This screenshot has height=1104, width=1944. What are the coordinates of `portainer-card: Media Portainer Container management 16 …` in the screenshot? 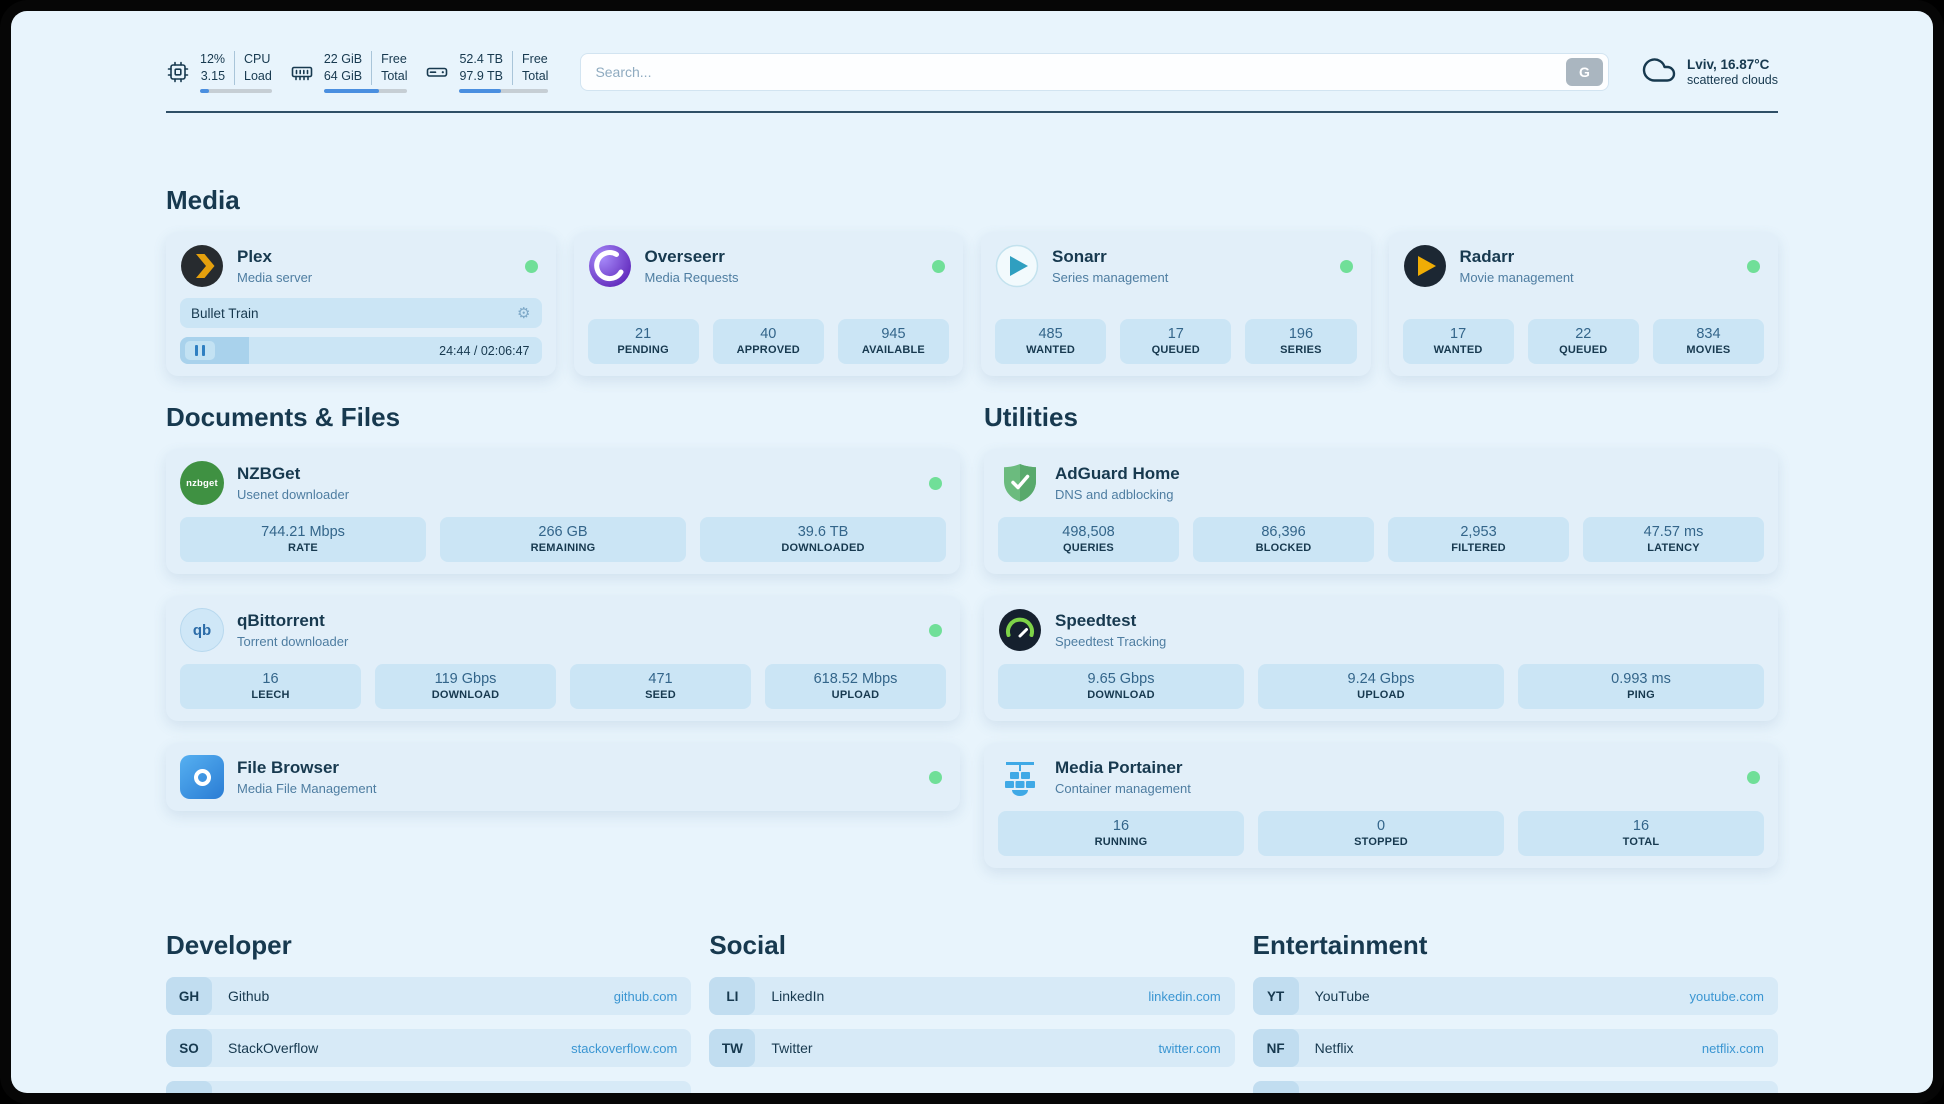 It's located at (1381, 805).